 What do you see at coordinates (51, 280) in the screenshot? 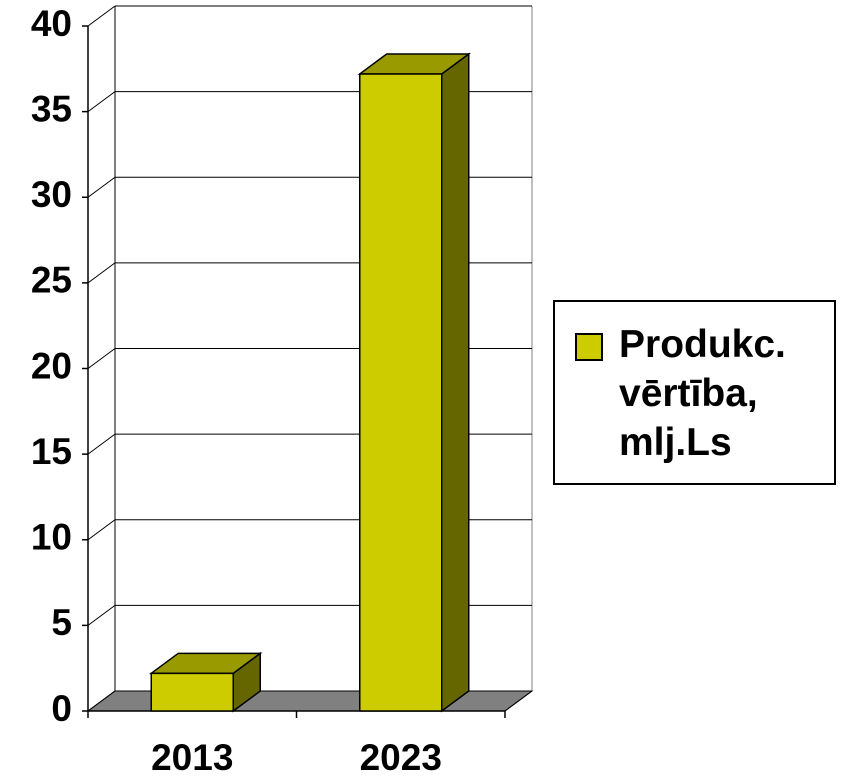
I see `y-tick-label: 25` at bounding box center [51, 280].